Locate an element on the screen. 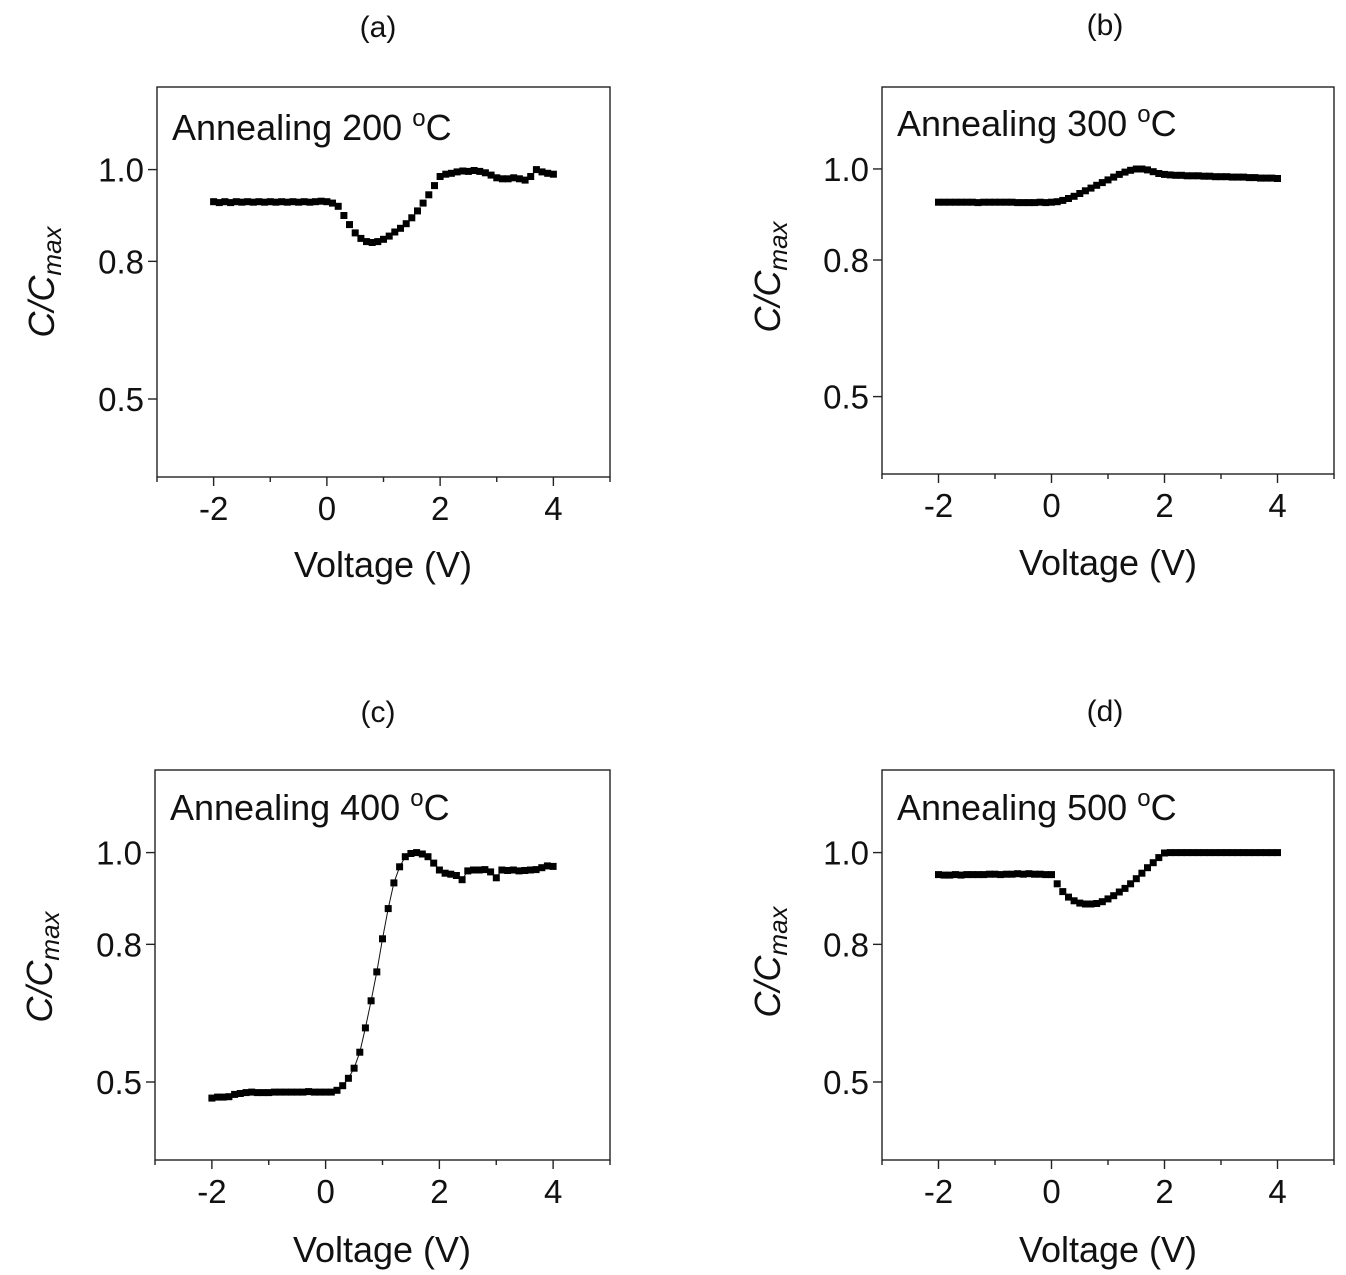 The image size is (1346, 1275). panel-label: (c) is located at coordinates (378, 712).